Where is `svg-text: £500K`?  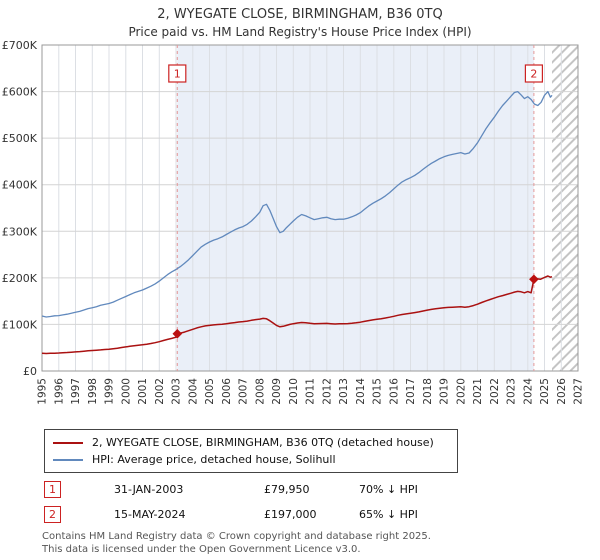 svg-text: £500K is located at coordinates (20, 138).